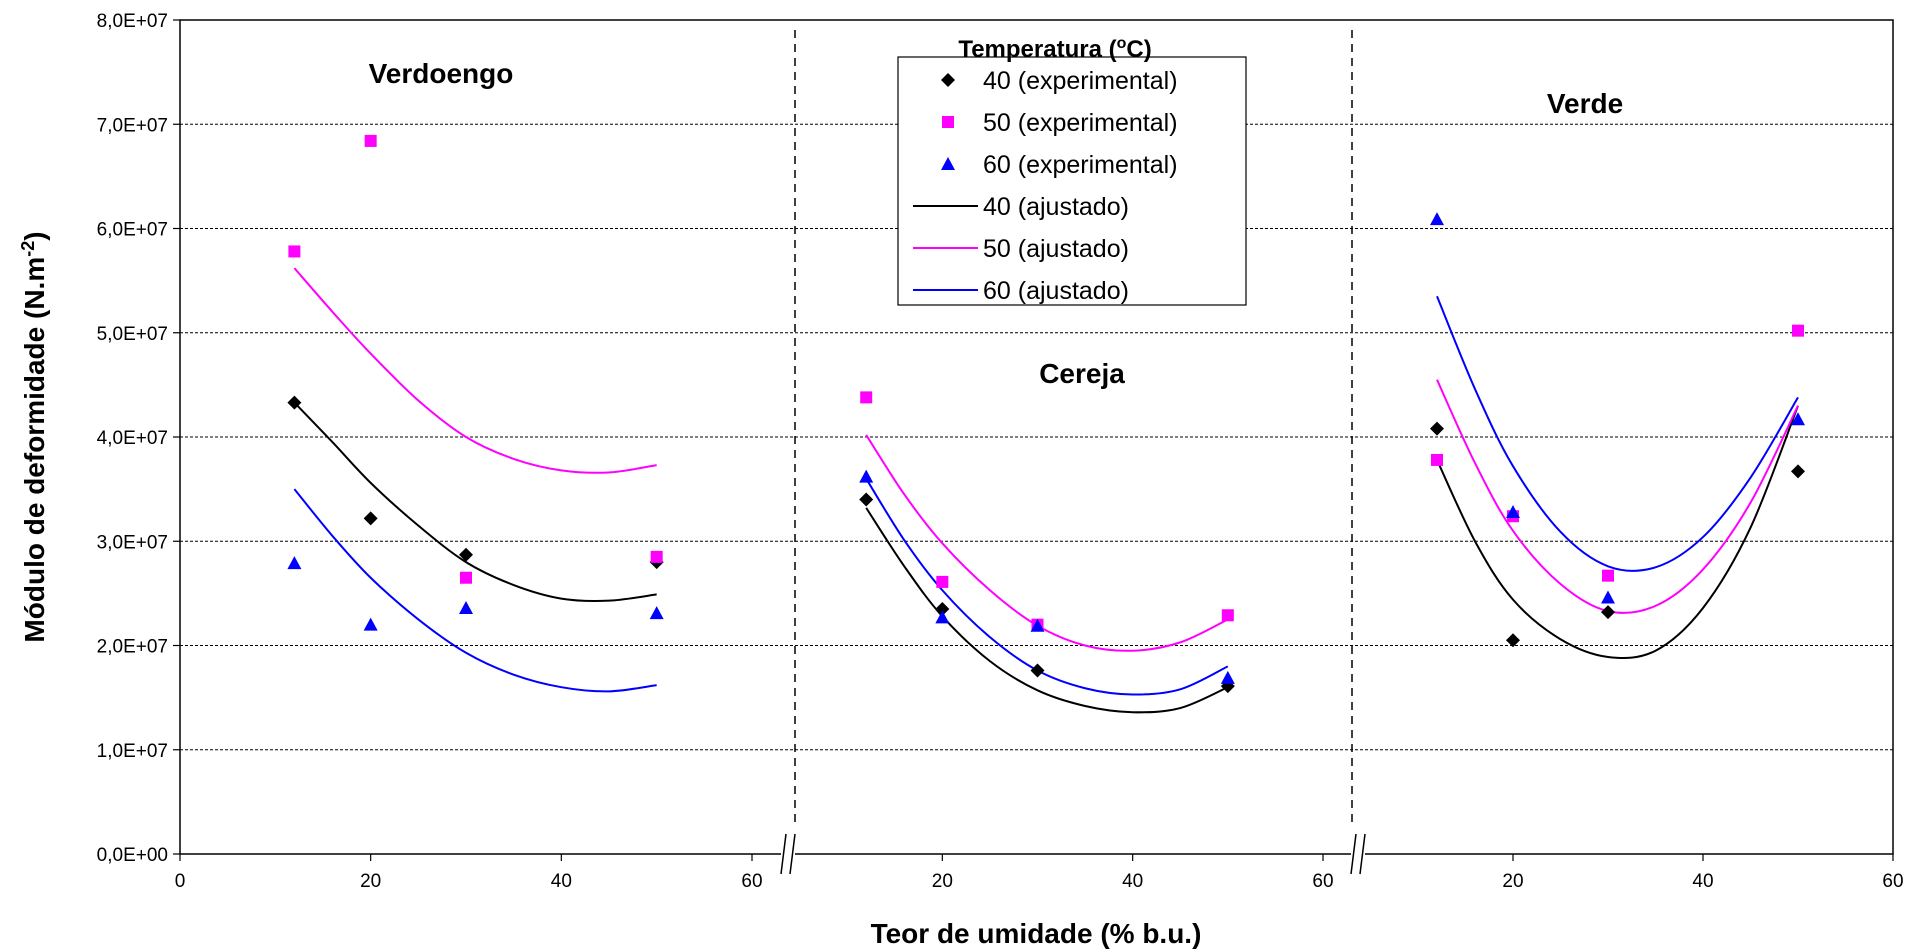  Describe the element at coordinates (132, 438) in the screenshot. I see `y-tick-label: 4,0E+07` at that location.